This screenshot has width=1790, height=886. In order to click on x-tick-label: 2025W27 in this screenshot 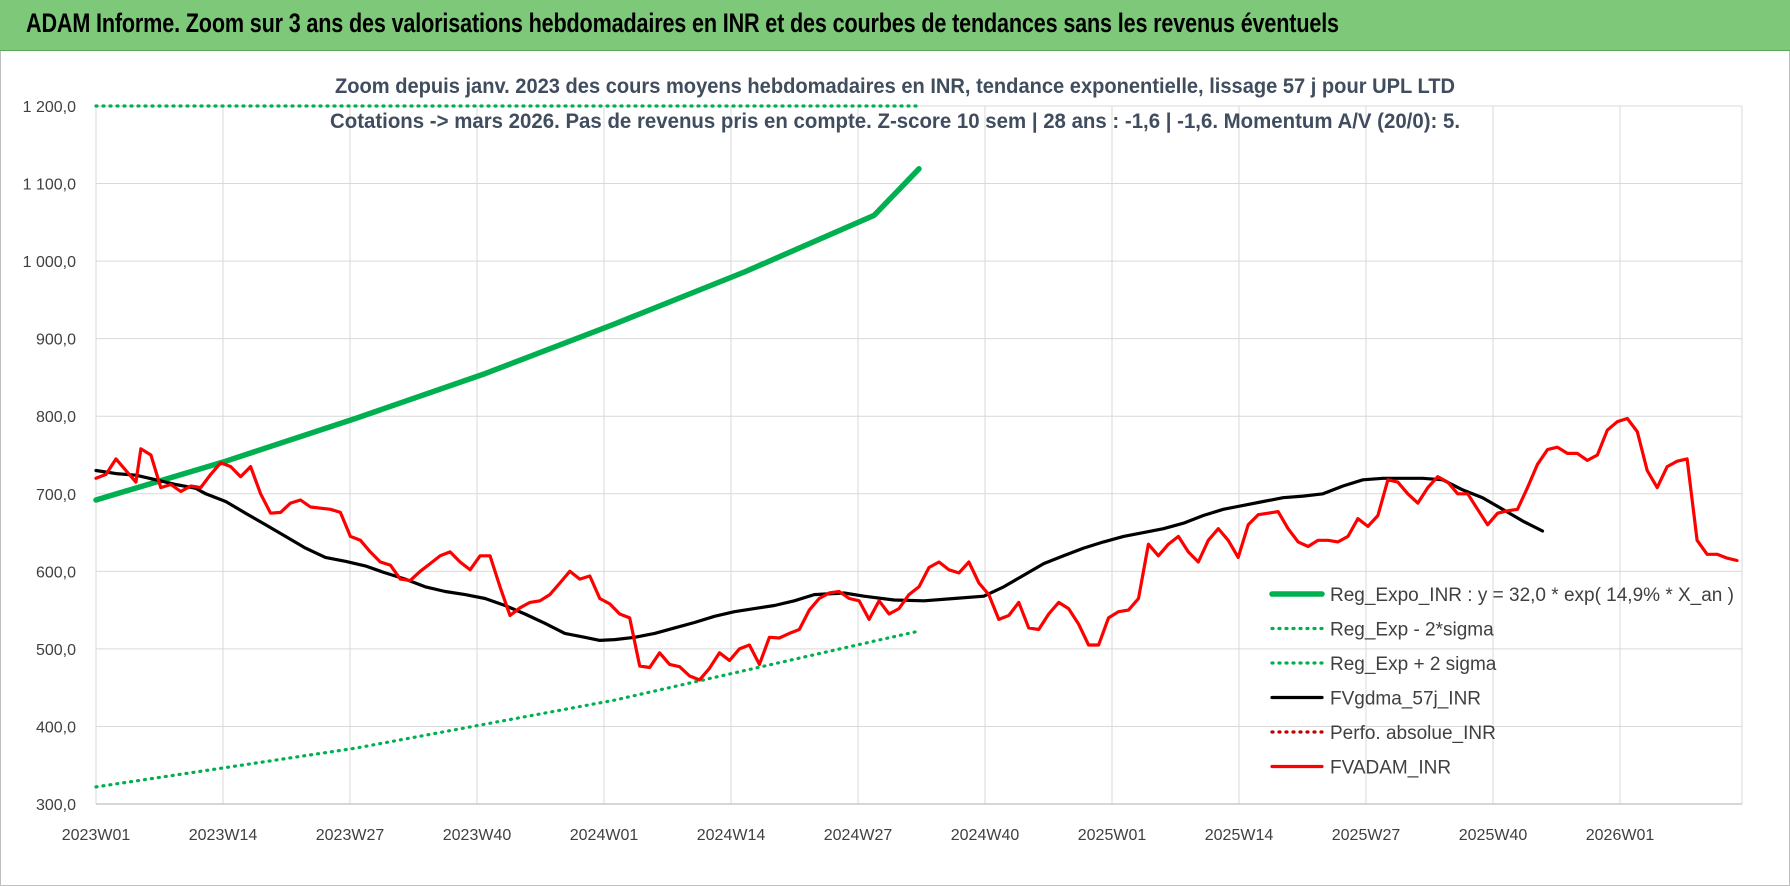, I will do `click(1366, 835)`.